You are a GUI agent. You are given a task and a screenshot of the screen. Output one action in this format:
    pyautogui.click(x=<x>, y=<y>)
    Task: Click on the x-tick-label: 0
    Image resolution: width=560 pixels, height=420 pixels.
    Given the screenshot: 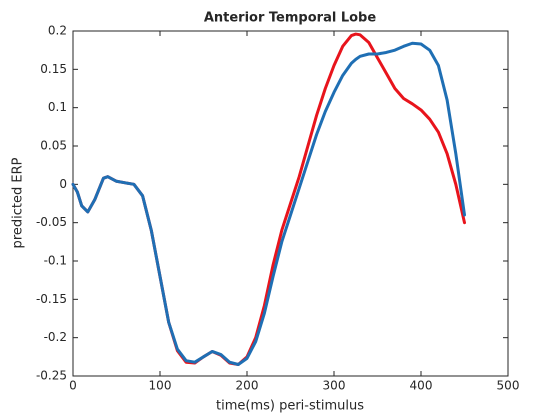 What is the action you would take?
    pyautogui.click(x=73, y=386)
    